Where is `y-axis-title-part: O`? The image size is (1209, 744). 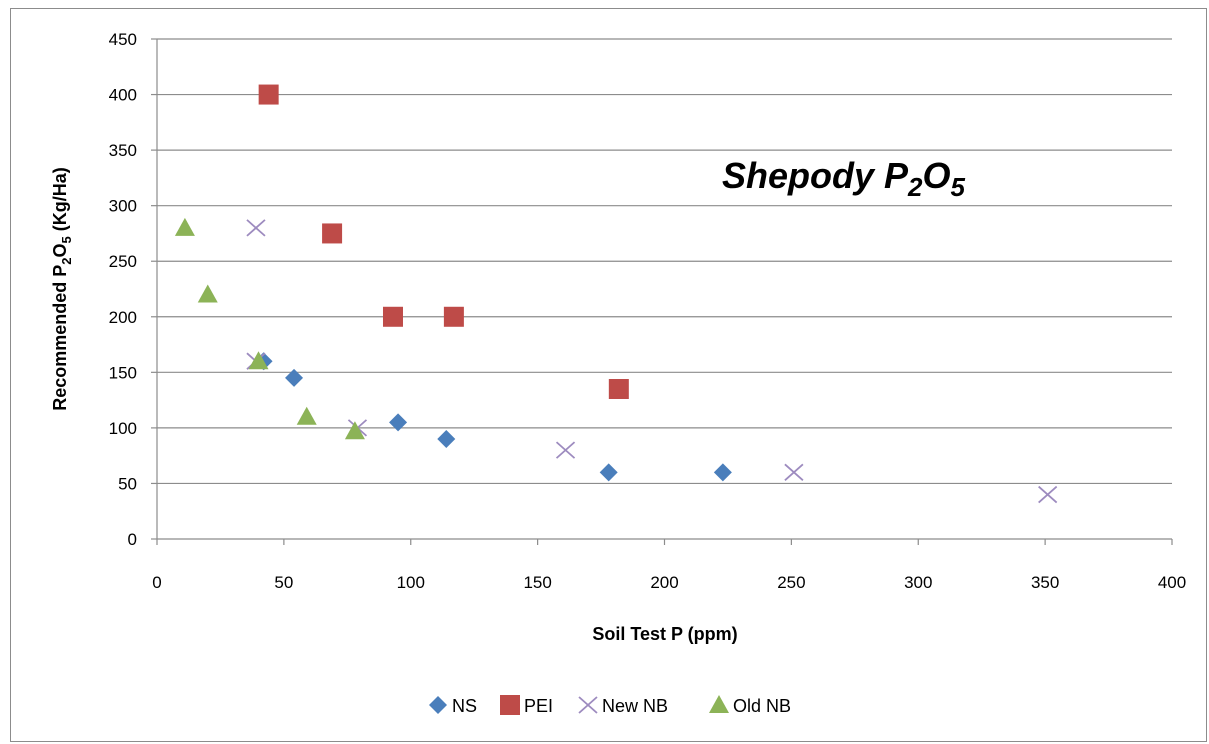 y-axis-title-part: O is located at coordinates (60, 250).